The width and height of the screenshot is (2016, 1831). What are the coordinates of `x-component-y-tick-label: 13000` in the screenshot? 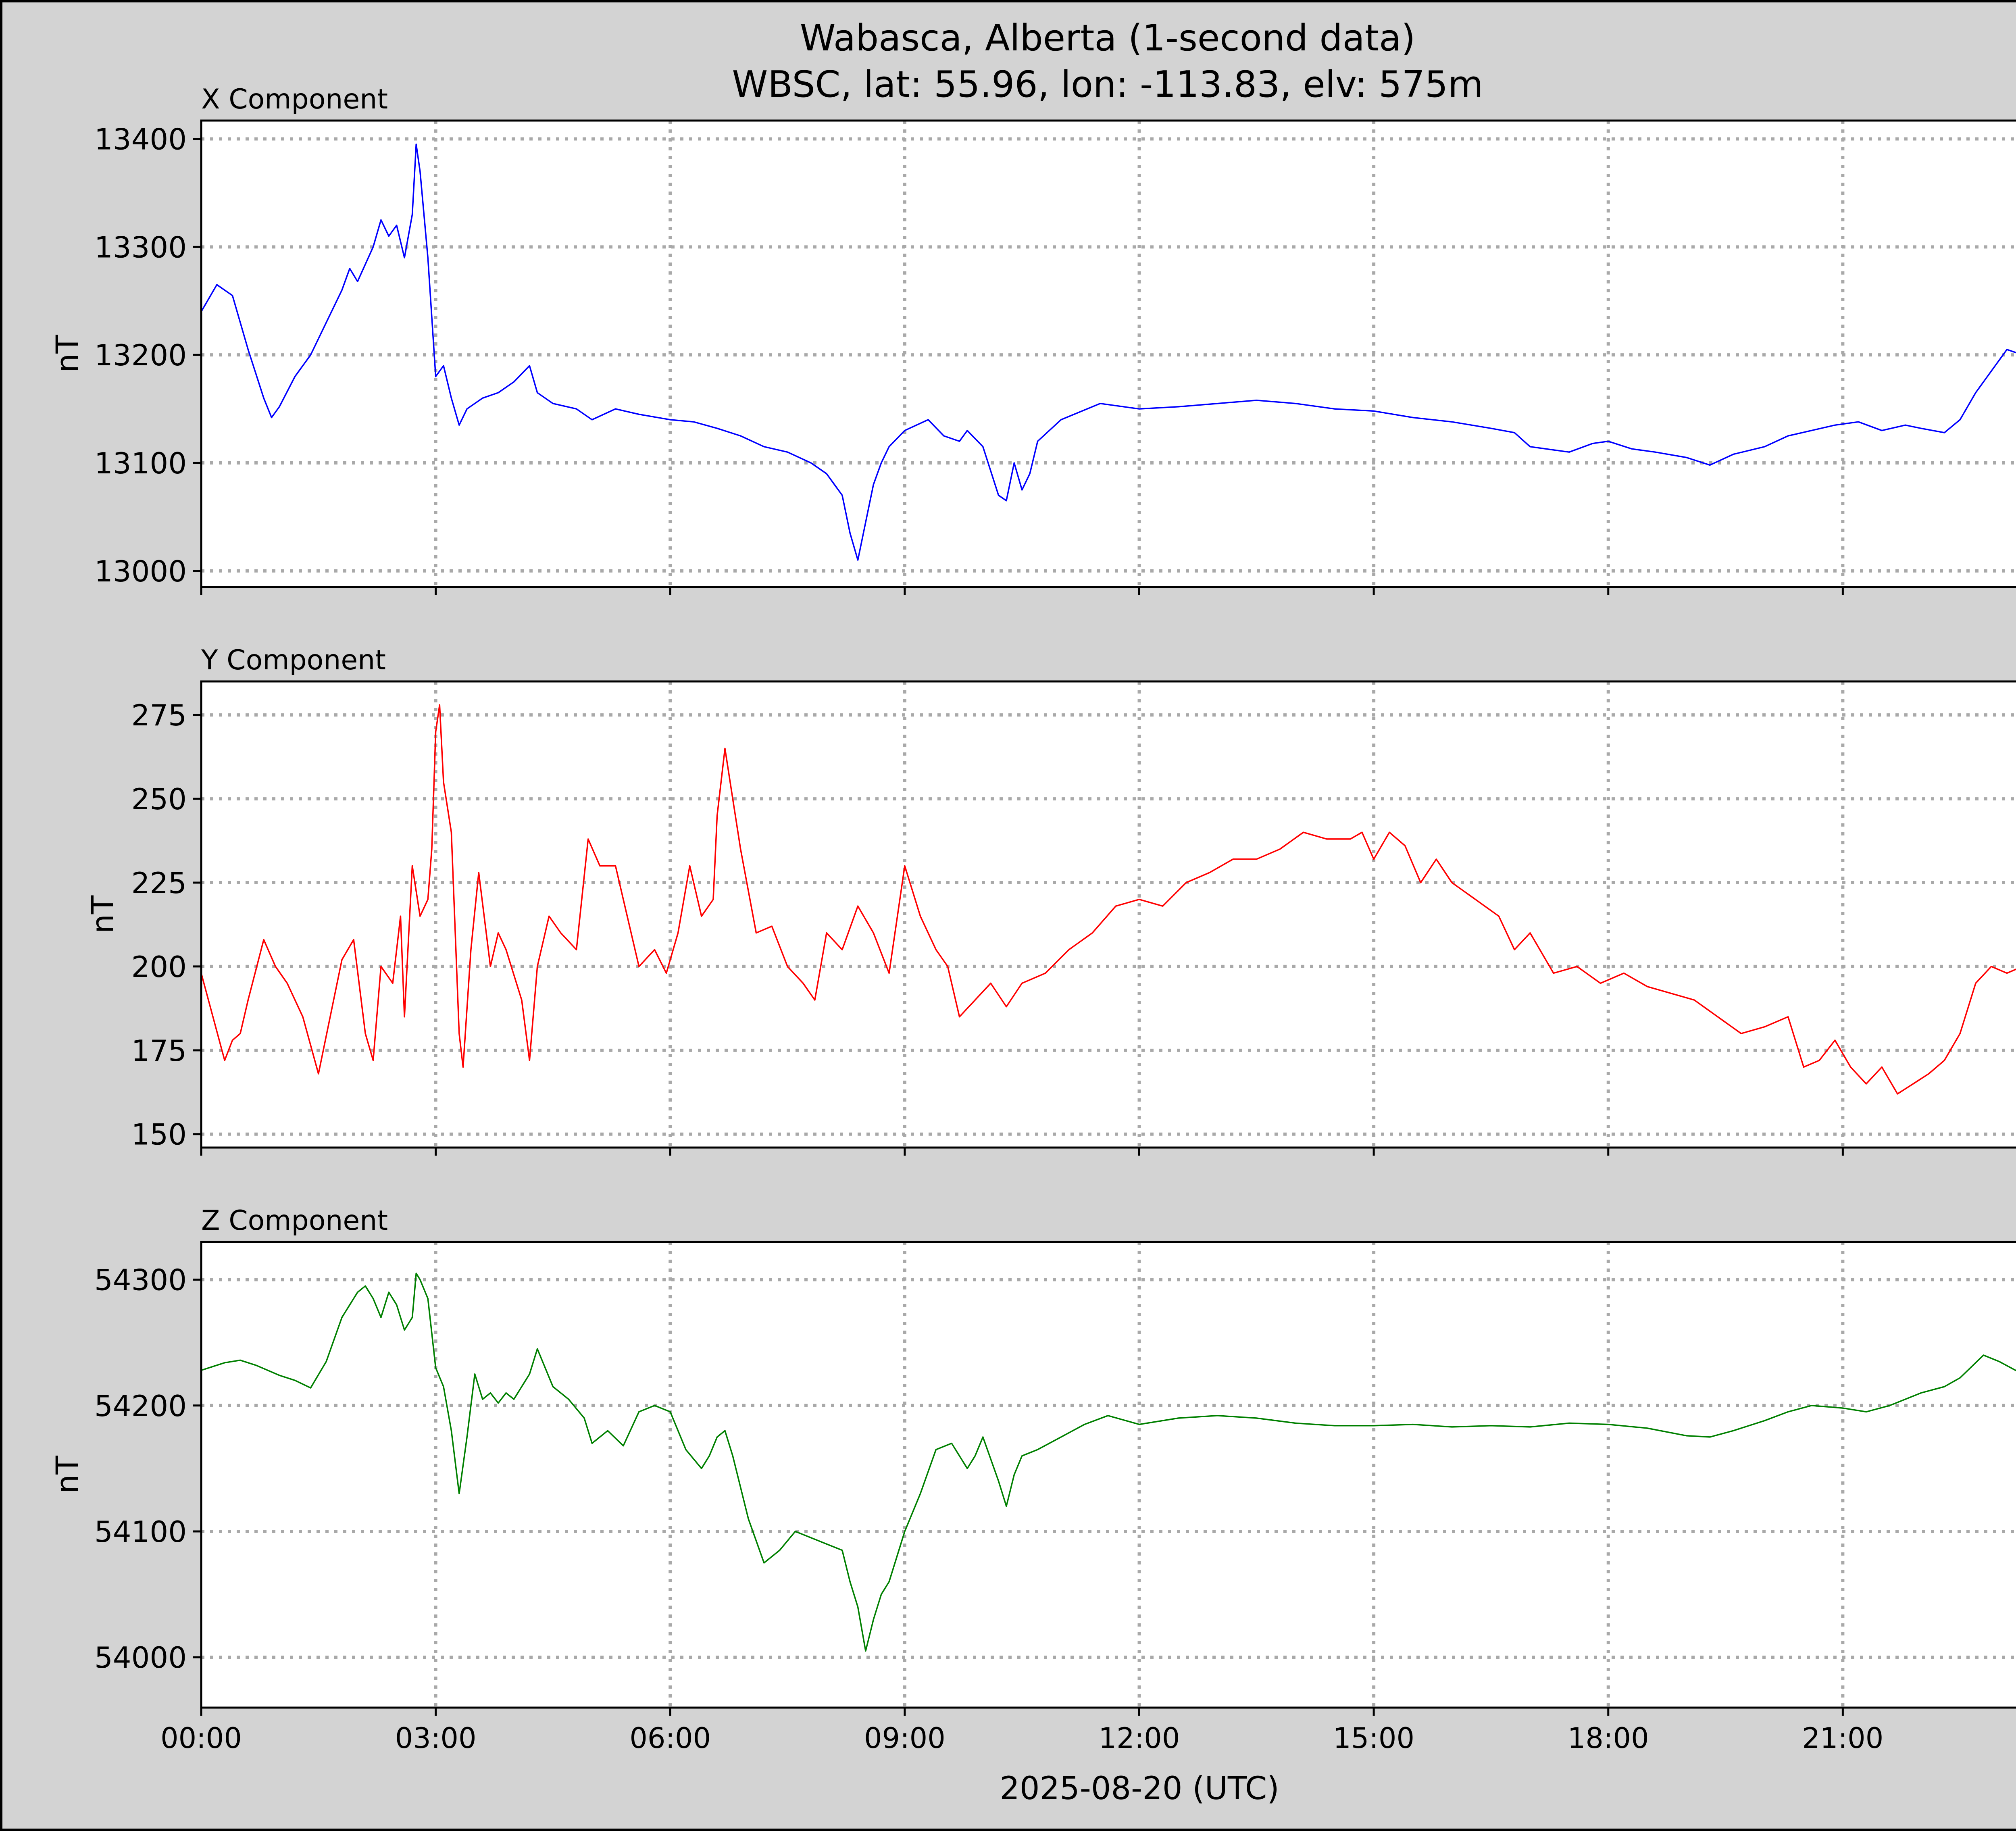 It's located at (141, 571).